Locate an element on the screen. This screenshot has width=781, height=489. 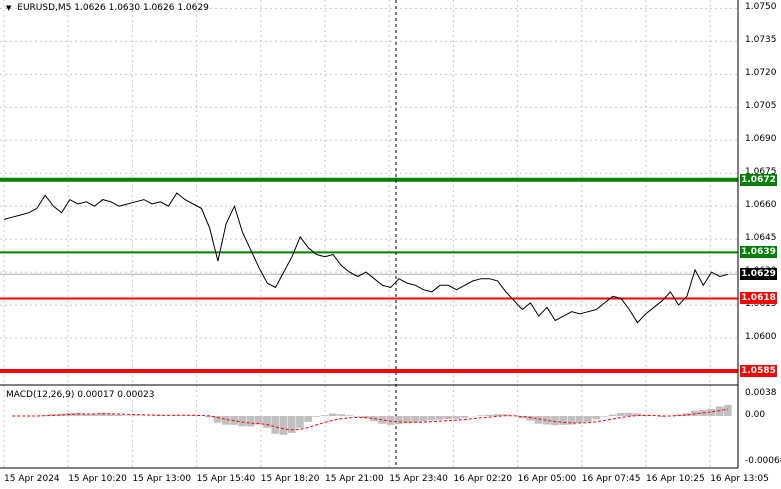
time-tick-label: 16 Apr 07:45 is located at coordinates (611, 479).